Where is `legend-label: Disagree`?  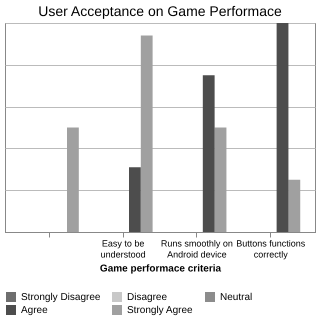
legend-label: Disagree is located at coordinates (147, 297).